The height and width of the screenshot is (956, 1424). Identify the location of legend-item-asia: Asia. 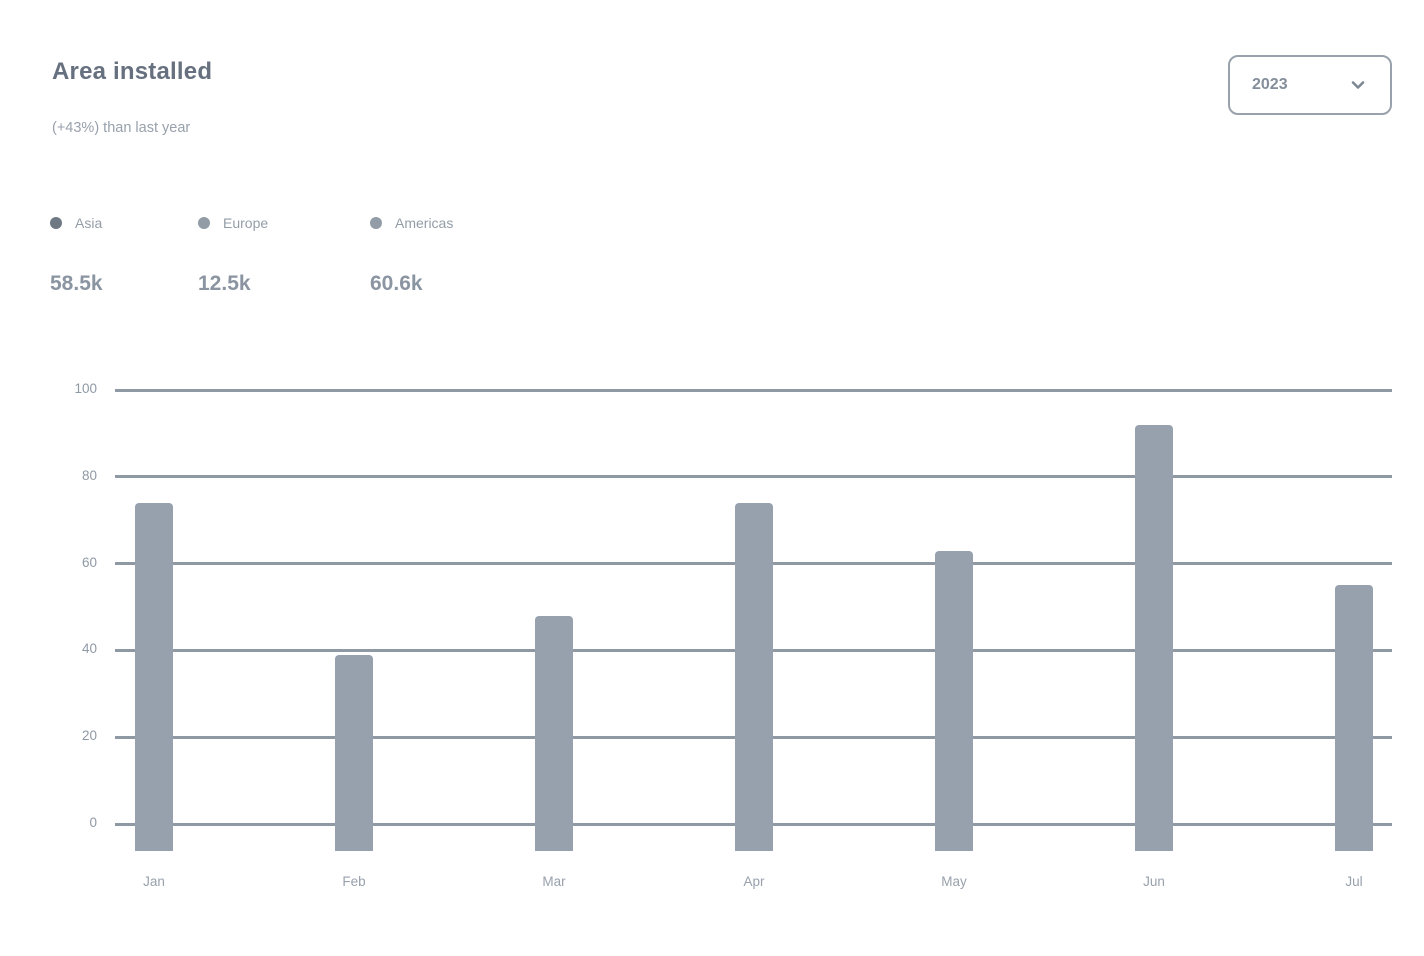
(76, 223).